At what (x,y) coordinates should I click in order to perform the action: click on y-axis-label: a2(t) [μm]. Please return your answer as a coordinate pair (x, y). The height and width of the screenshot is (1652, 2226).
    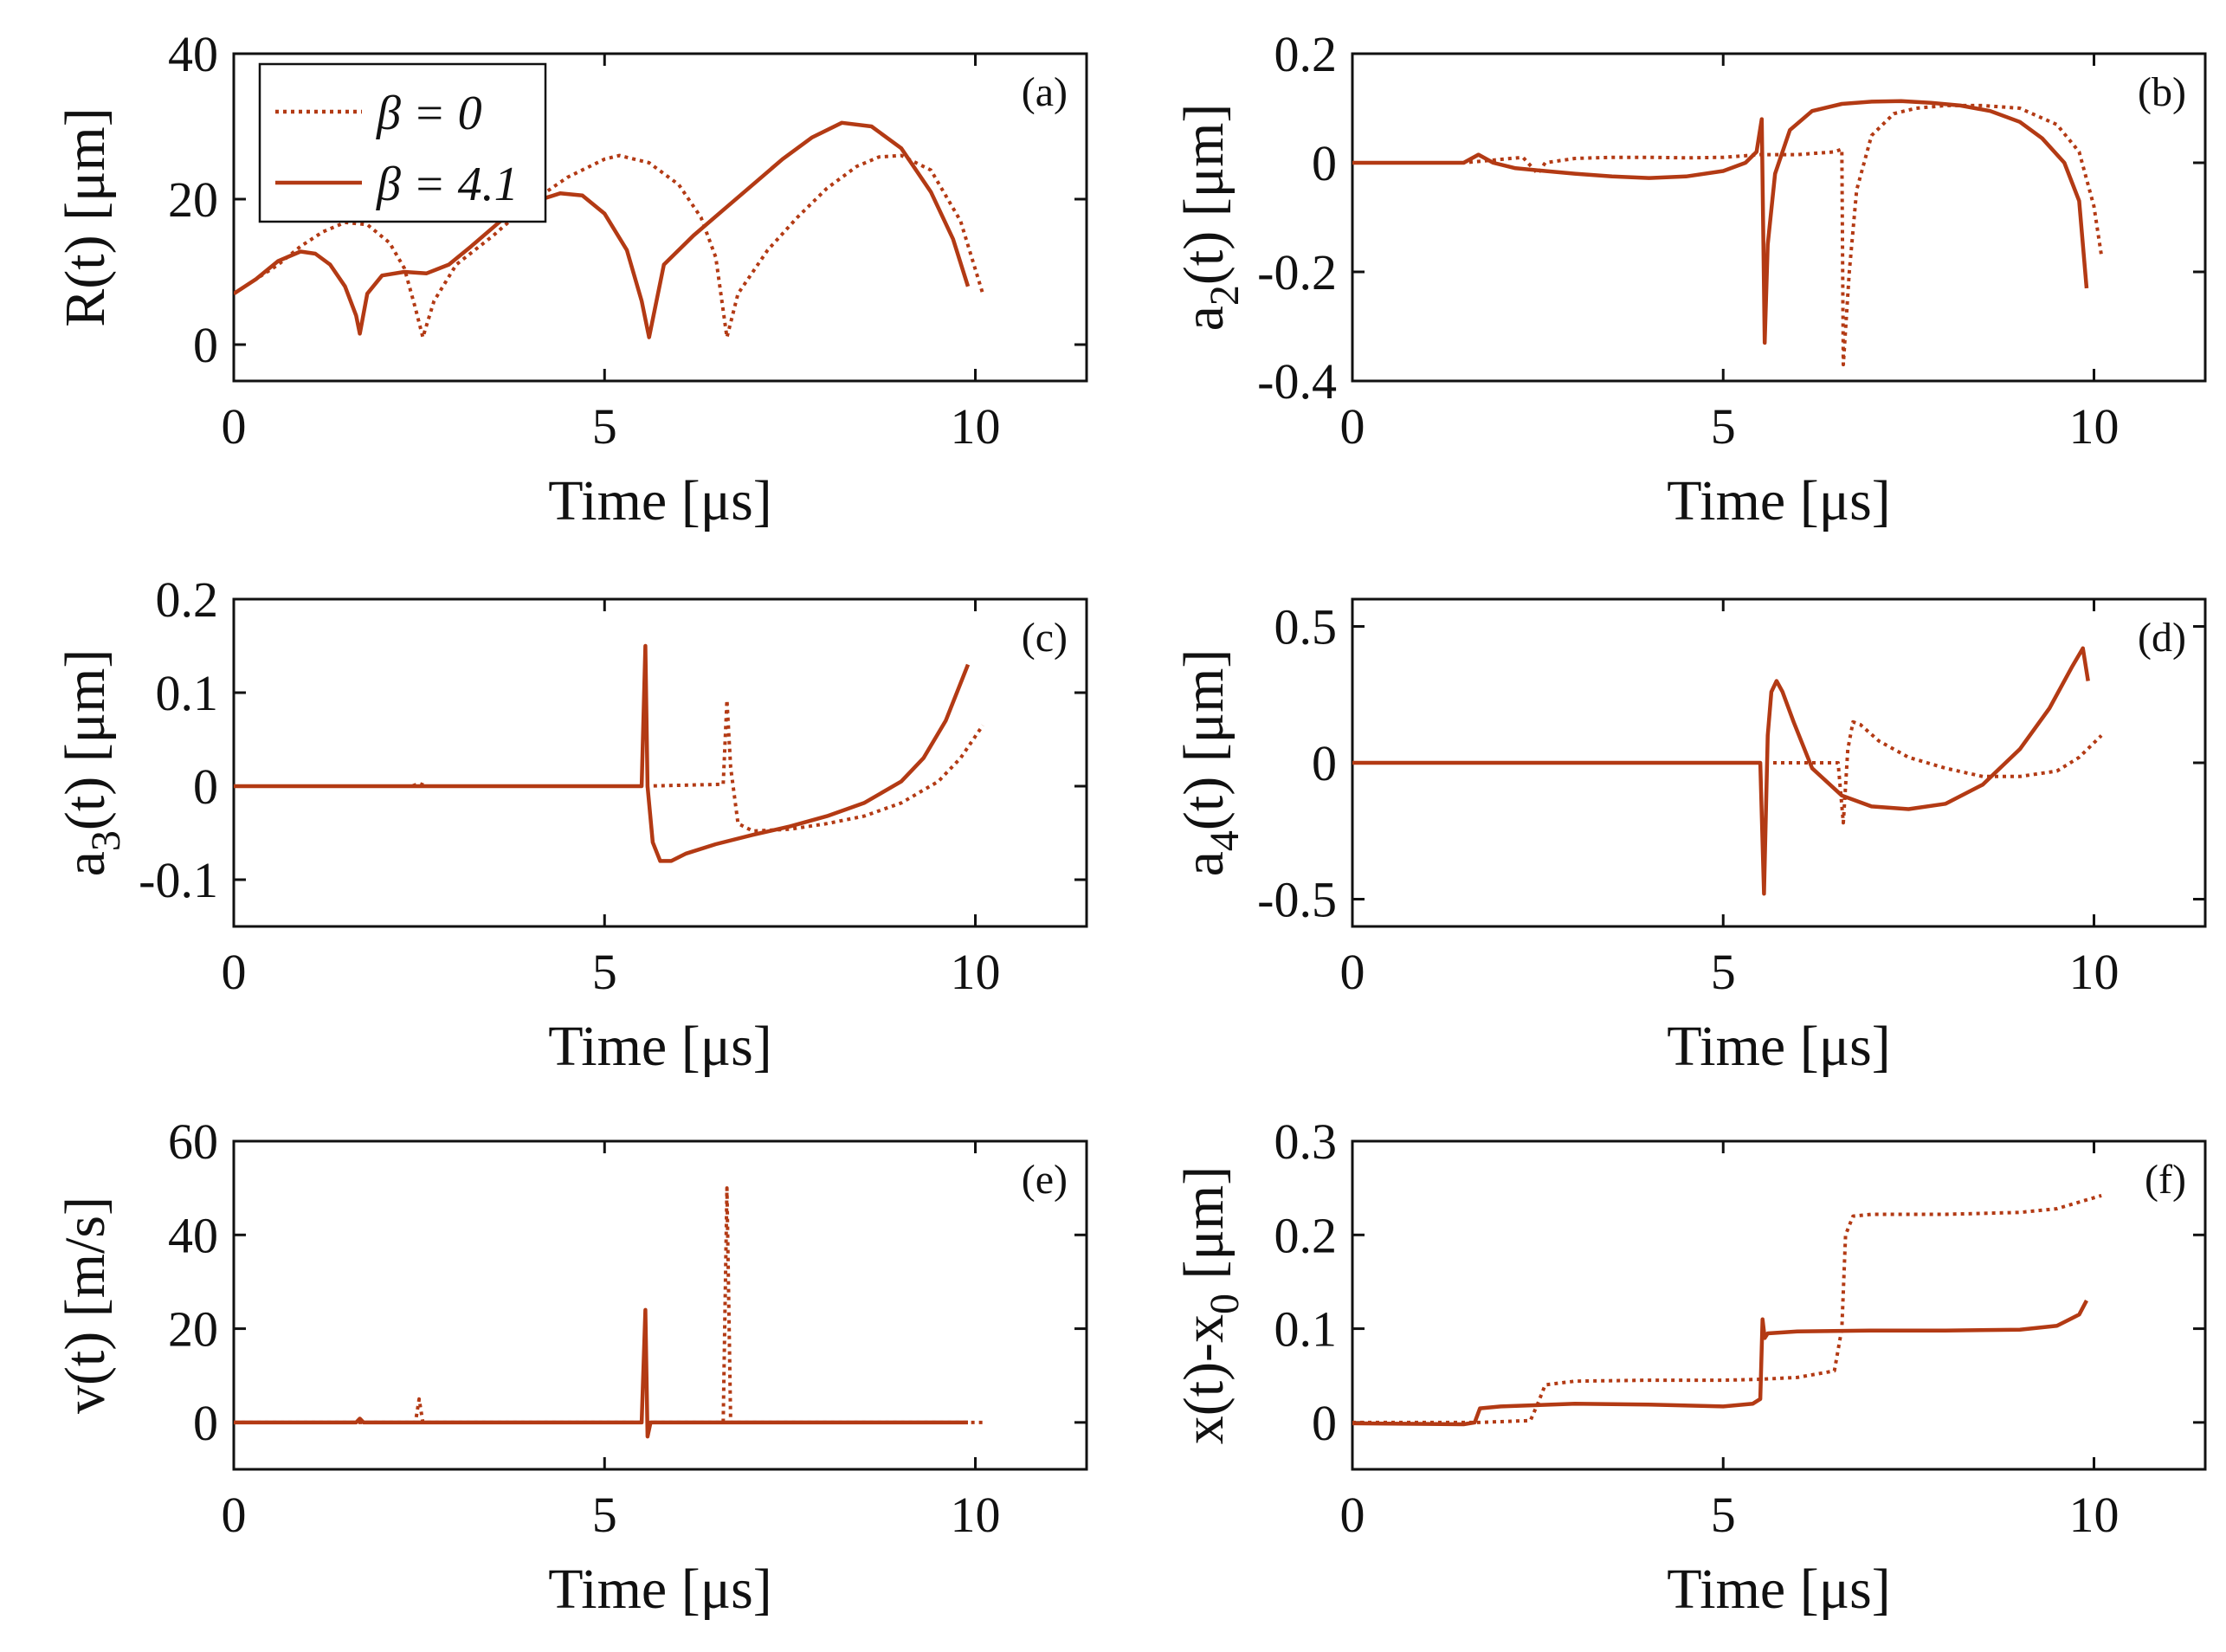
    Looking at the image, I should click on (1210, 218).